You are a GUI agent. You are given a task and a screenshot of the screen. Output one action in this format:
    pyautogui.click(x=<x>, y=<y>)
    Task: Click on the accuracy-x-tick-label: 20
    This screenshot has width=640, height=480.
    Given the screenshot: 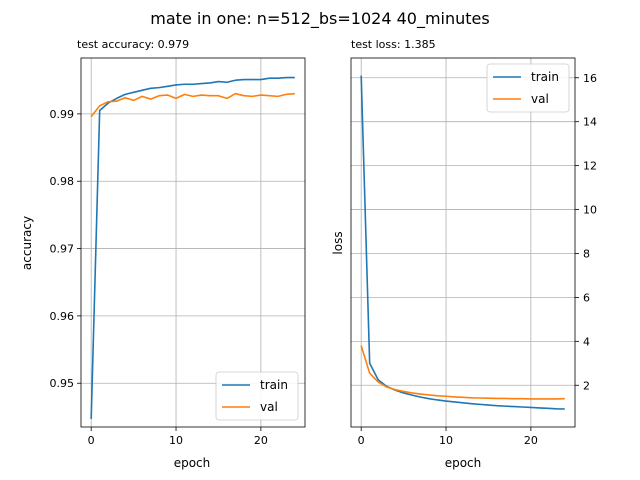 What is the action you would take?
    pyautogui.click(x=261, y=440)
    